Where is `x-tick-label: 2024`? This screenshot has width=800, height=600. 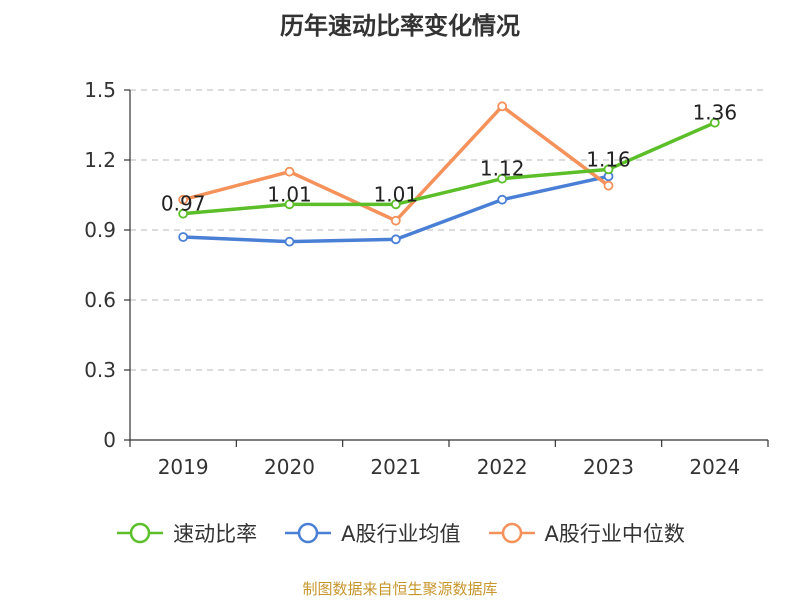 x-tick-label: 2024 is located at coordinates (714, 467).